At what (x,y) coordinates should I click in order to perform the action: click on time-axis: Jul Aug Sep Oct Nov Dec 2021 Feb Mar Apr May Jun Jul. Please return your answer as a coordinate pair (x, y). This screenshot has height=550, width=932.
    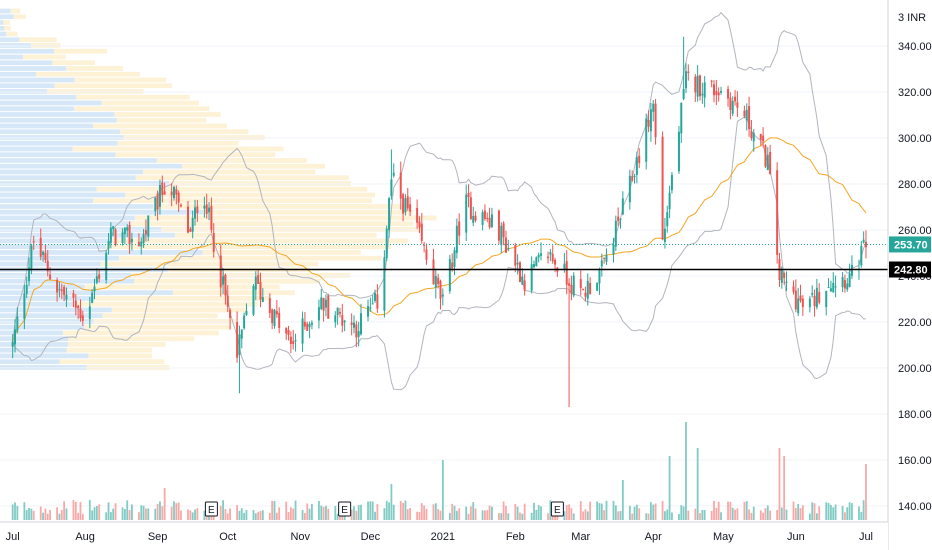
    Looking at the image, I should click on (444, 535).